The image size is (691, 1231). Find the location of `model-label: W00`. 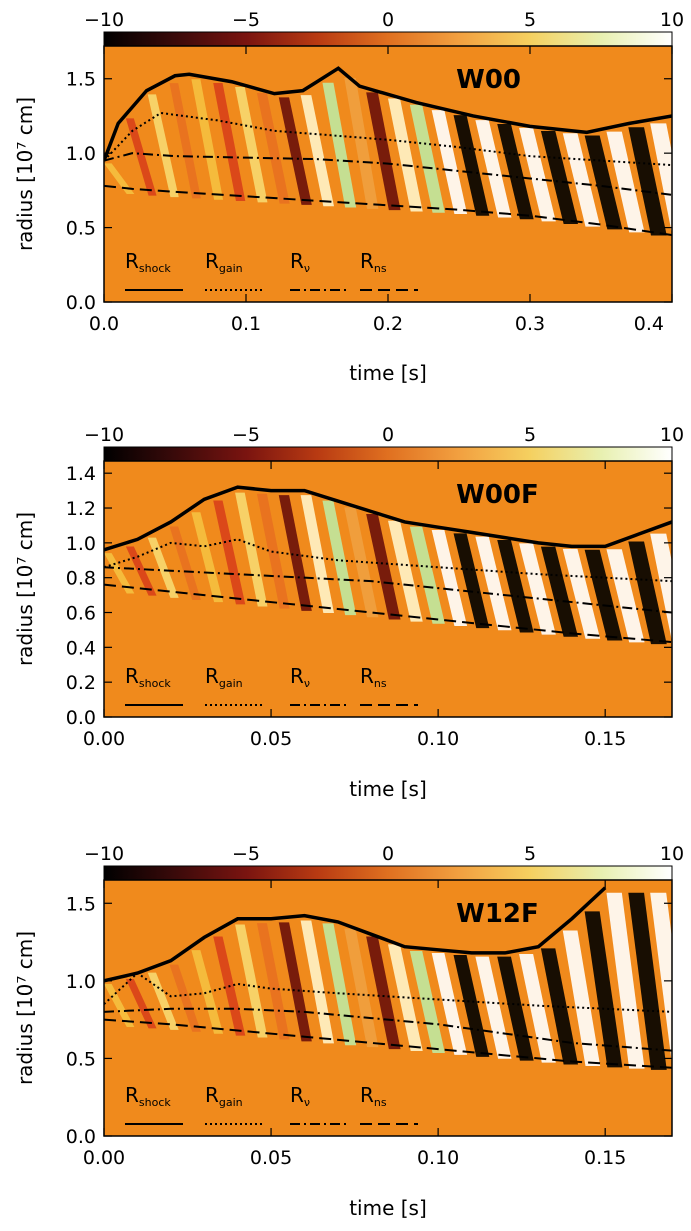

model-label: W00 is located at coordinates (488, 80).